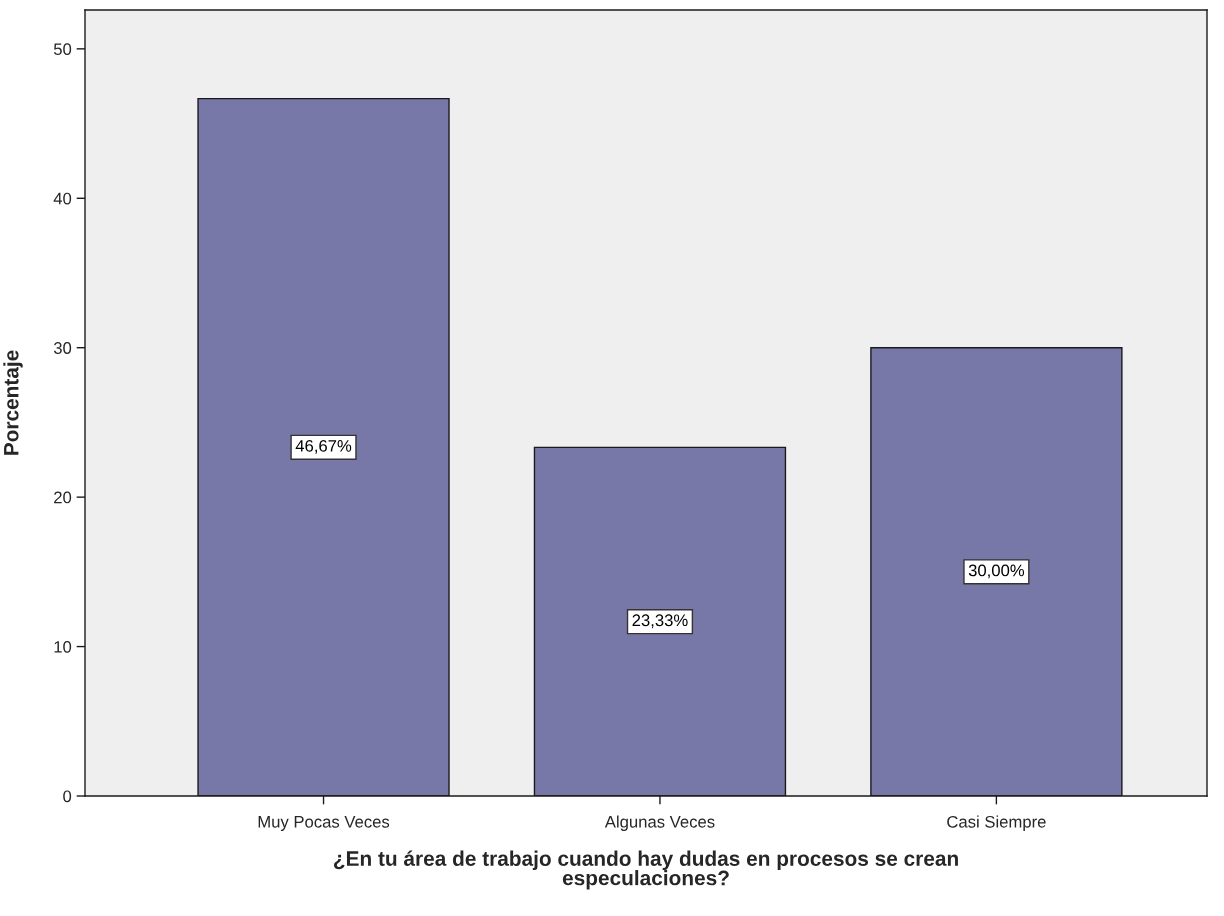 The image size is (1224, 916). I want to click on y-tick-label: 30, so click(62, 348).